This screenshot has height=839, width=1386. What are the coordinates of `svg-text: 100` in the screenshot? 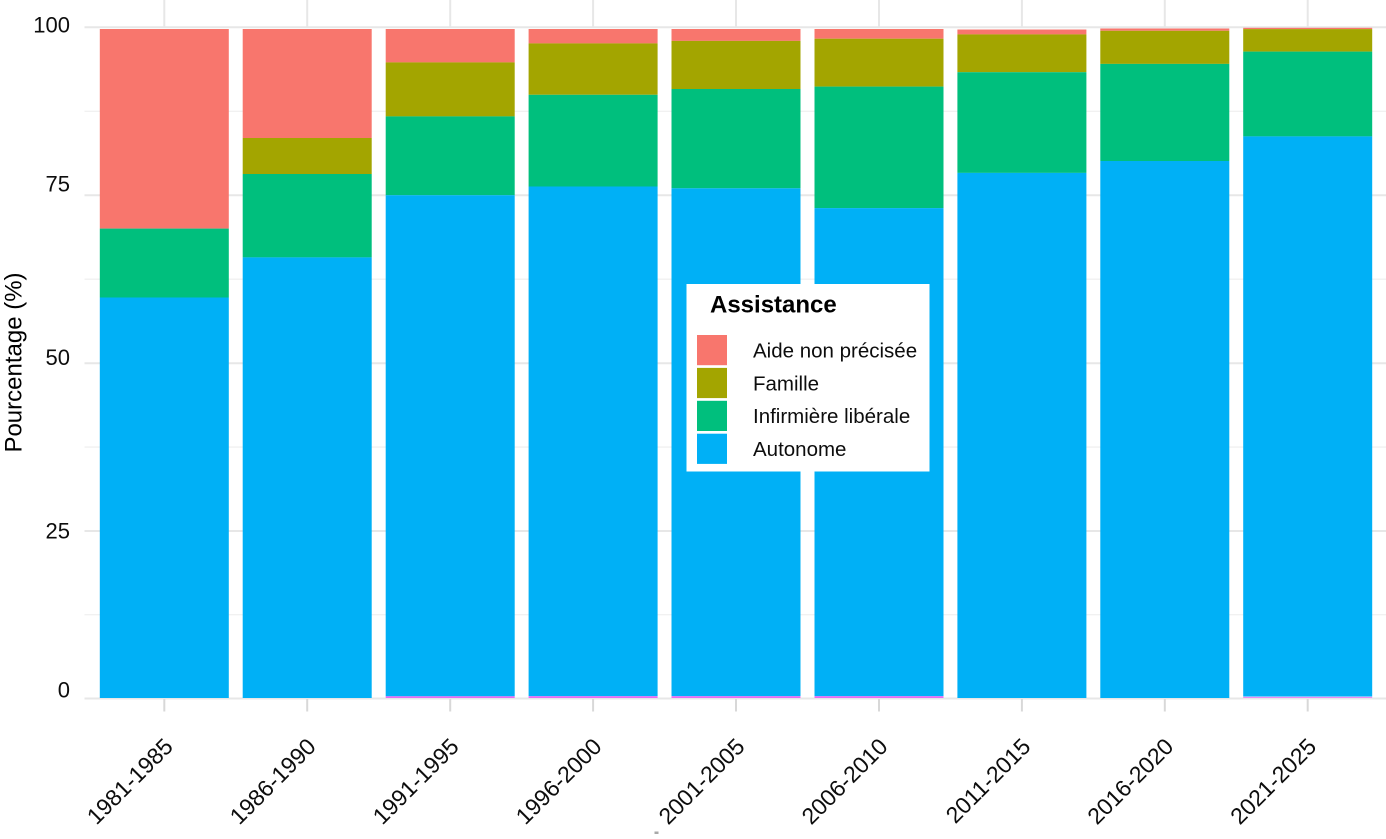 It's located at (51, 24).